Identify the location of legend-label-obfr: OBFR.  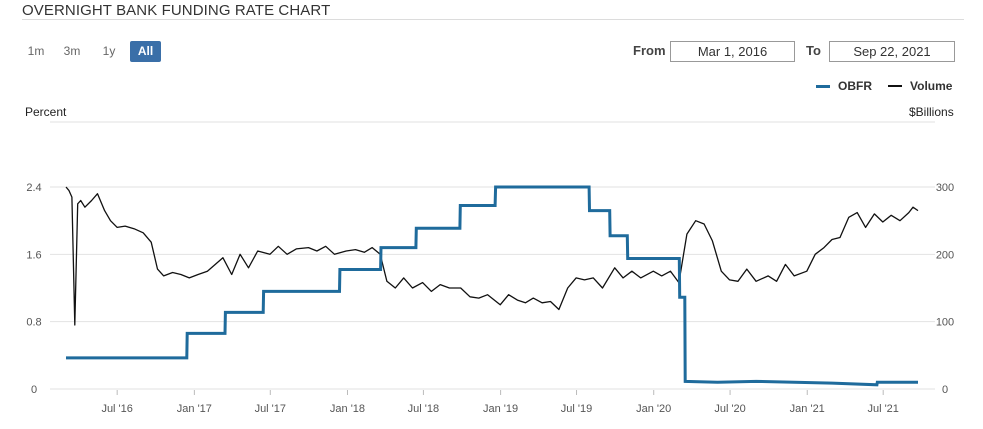
(855, 86).